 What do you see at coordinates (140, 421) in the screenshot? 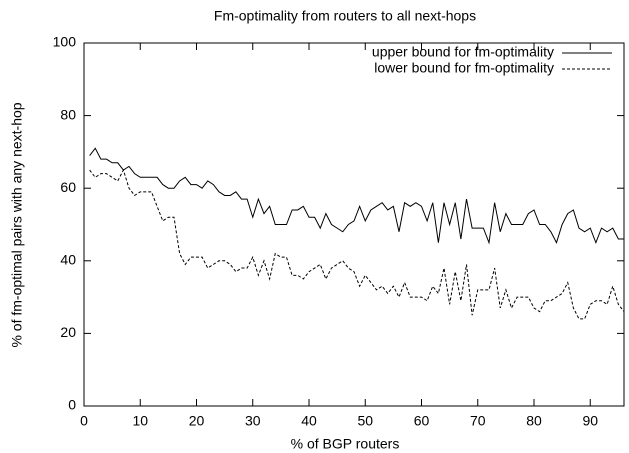
I see `x-tick-label: 10` at bounding box center [140, 421].